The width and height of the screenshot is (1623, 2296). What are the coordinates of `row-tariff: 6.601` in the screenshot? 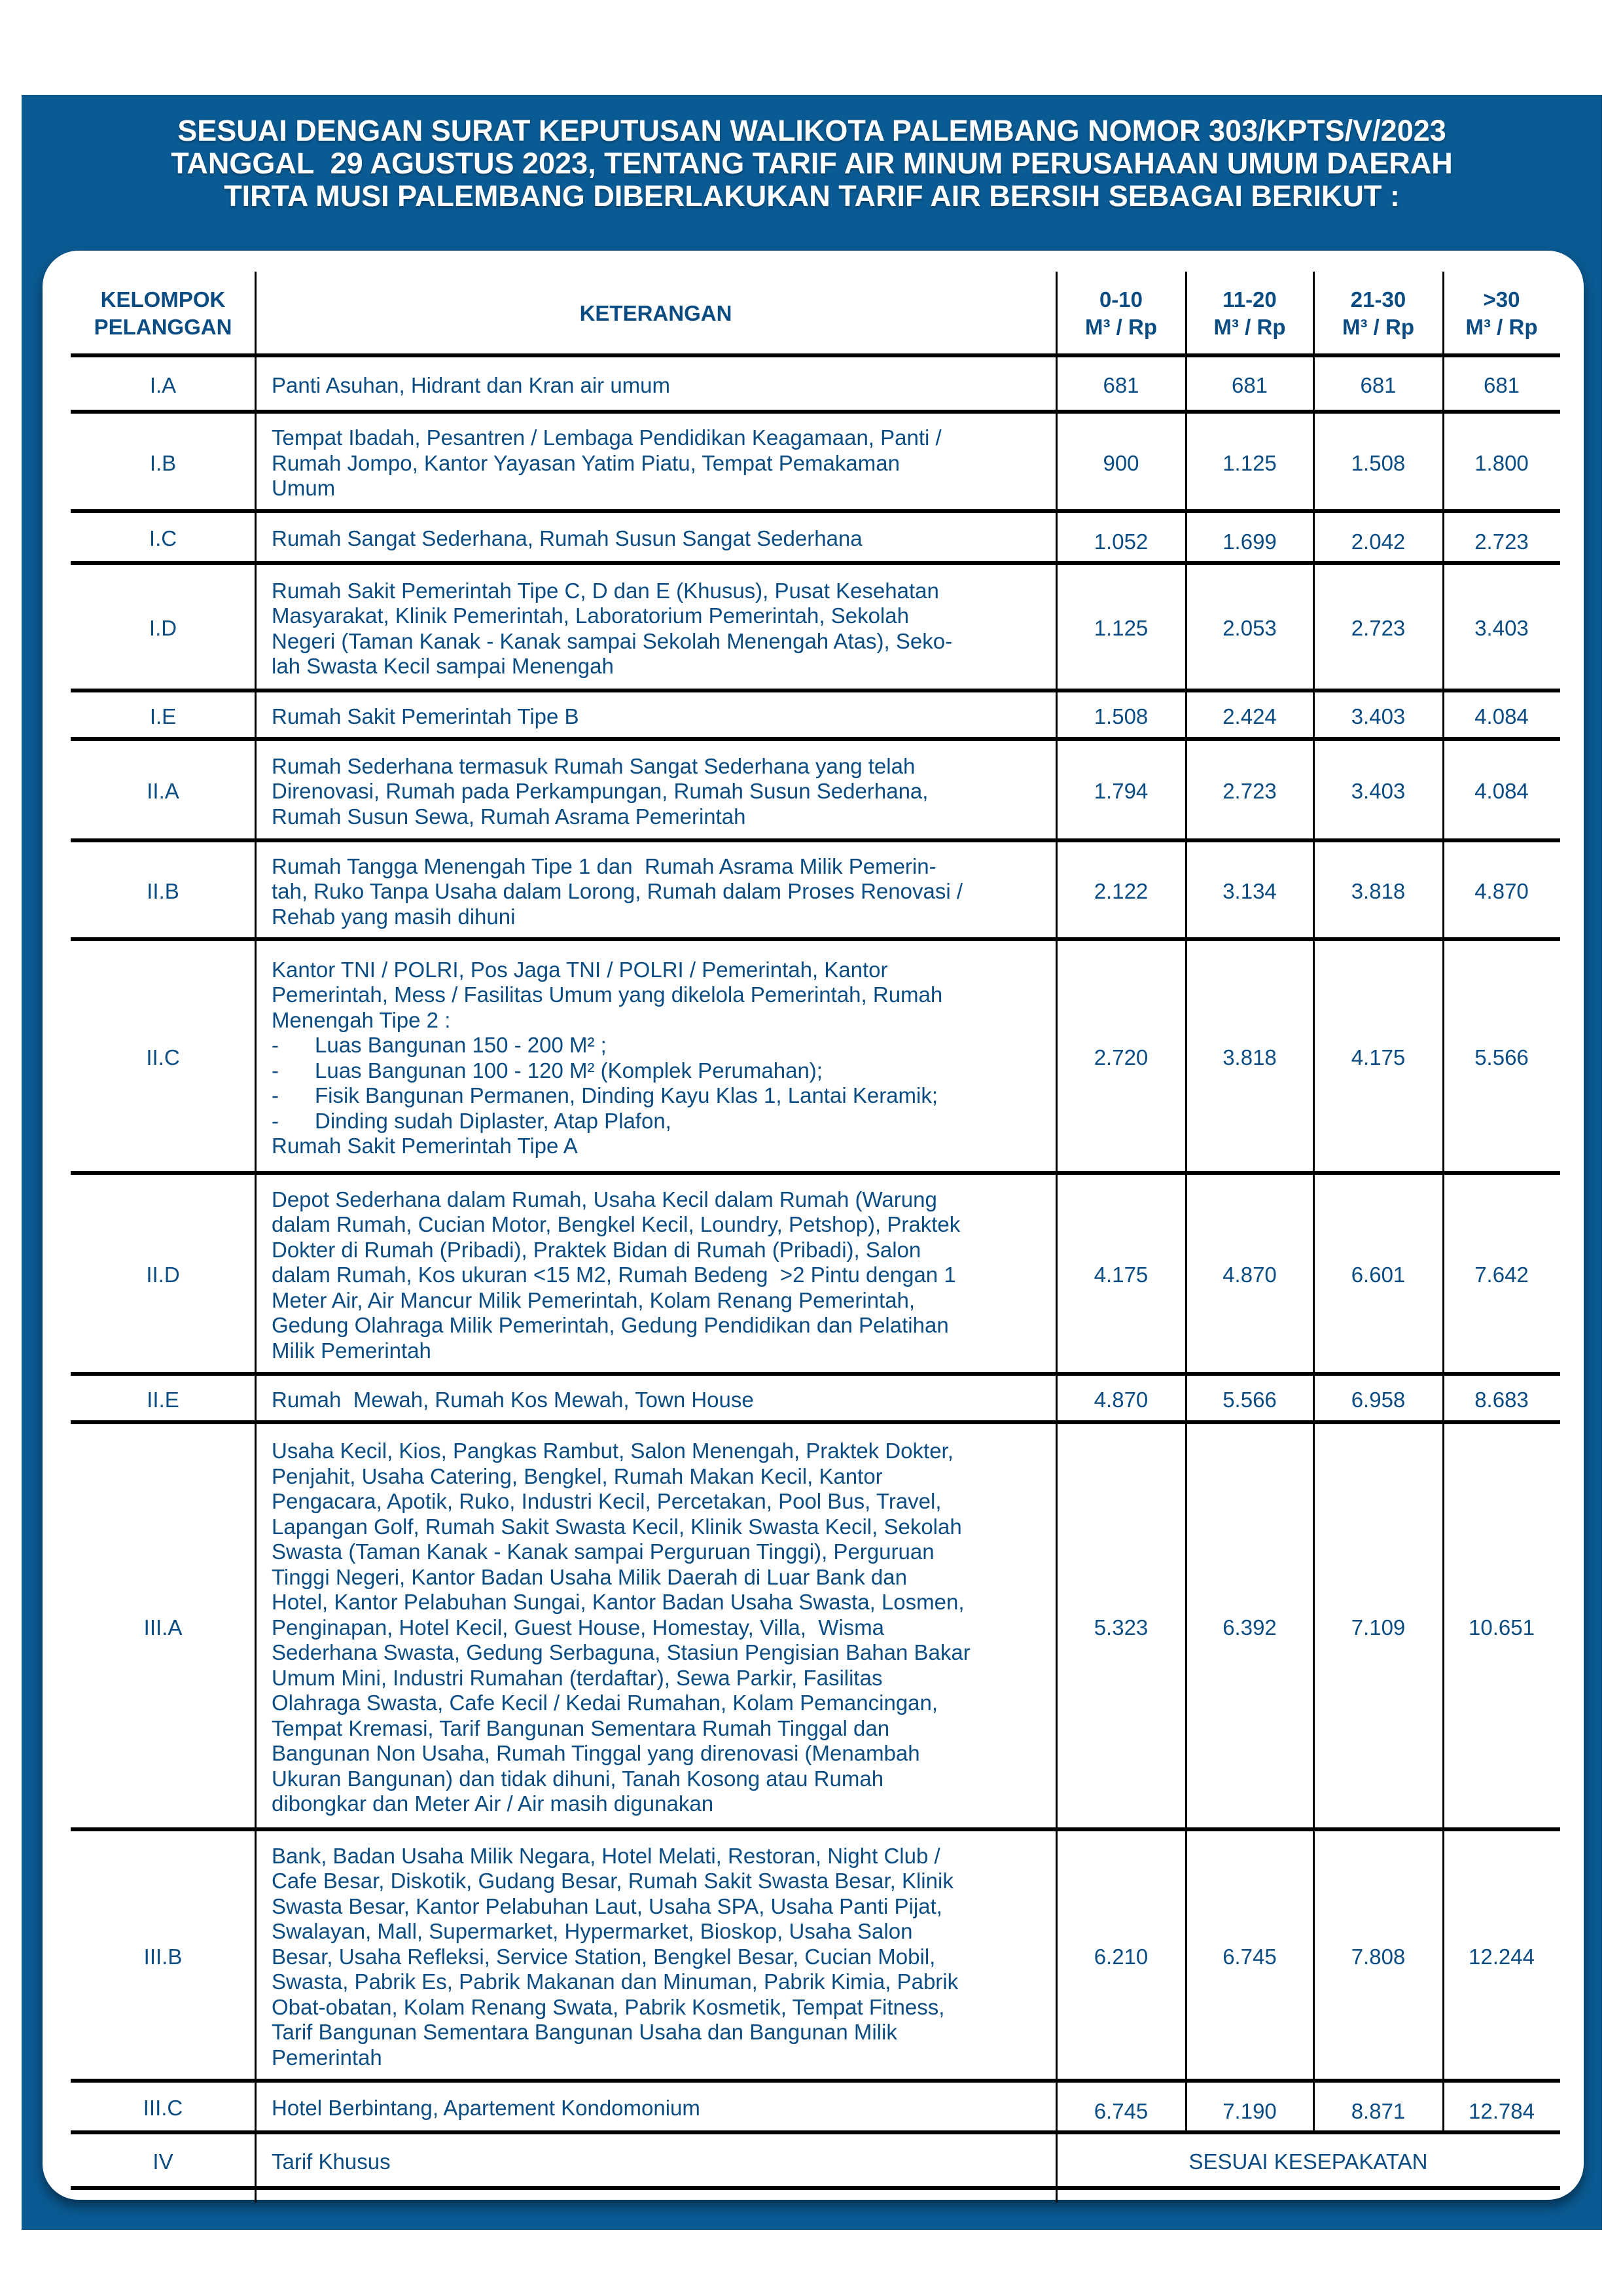 It's located at (1378, 1275).